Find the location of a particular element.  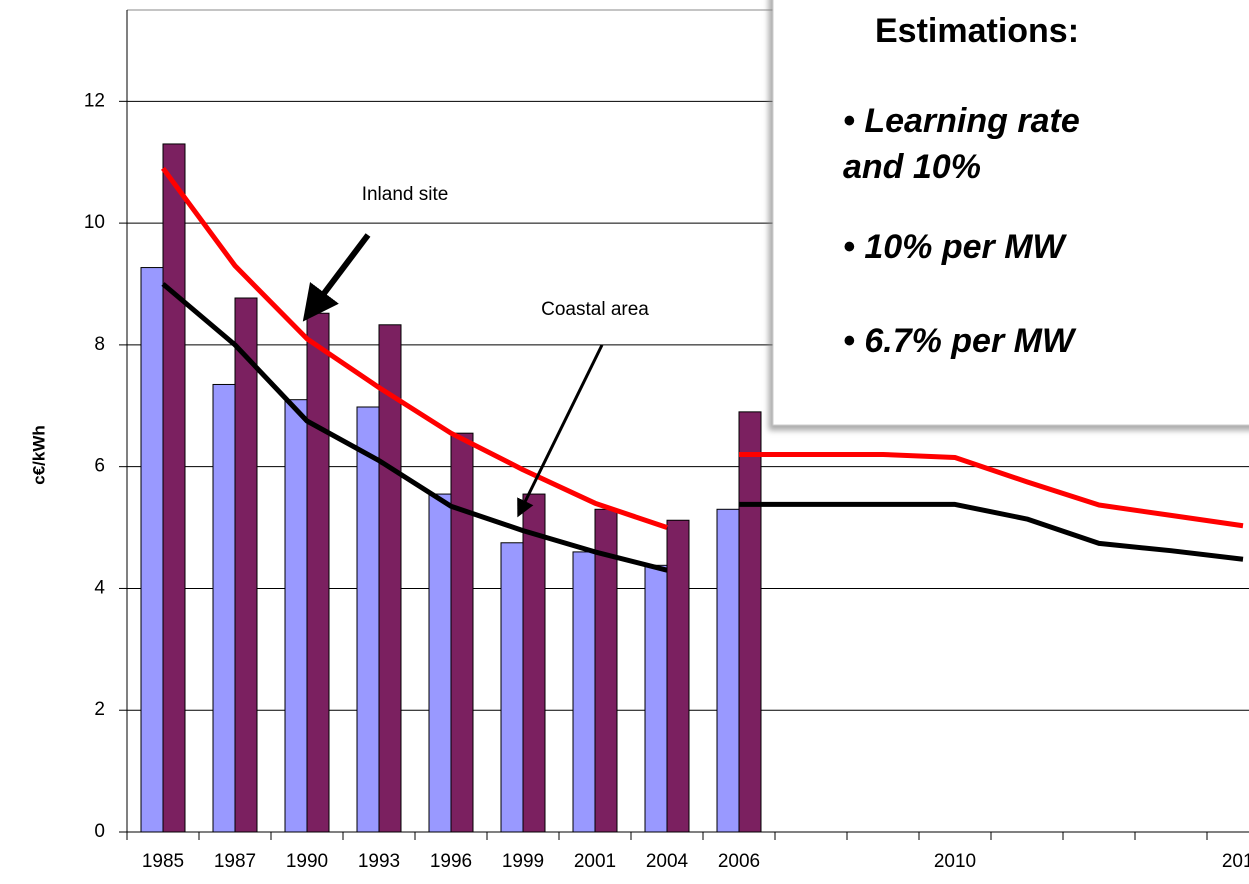

y-tick-label: 2 is located at coordinates (99, 709).